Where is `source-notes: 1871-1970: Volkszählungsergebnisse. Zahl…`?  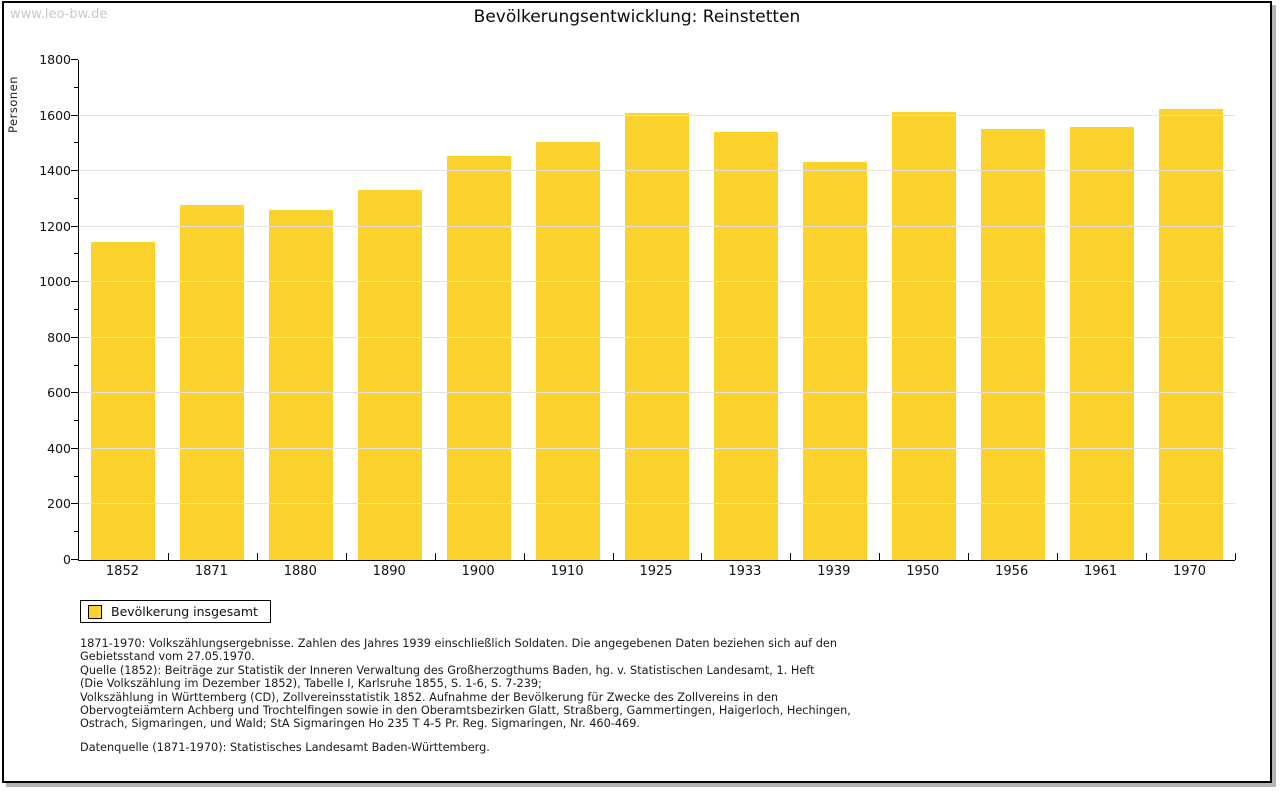 source-notes: 1871-1970: Volkszählungsergebnisse. Zahl… is located at coordinates (640, 684).